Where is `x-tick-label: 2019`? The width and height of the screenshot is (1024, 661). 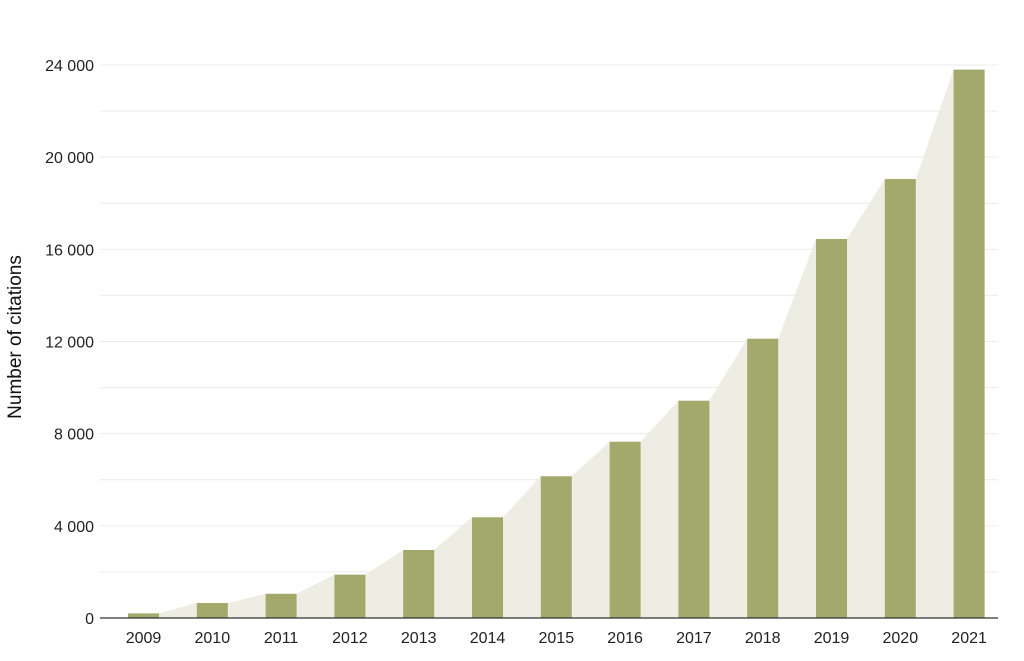
x-tick-label: 2019 is located at coordinates (832, 638).